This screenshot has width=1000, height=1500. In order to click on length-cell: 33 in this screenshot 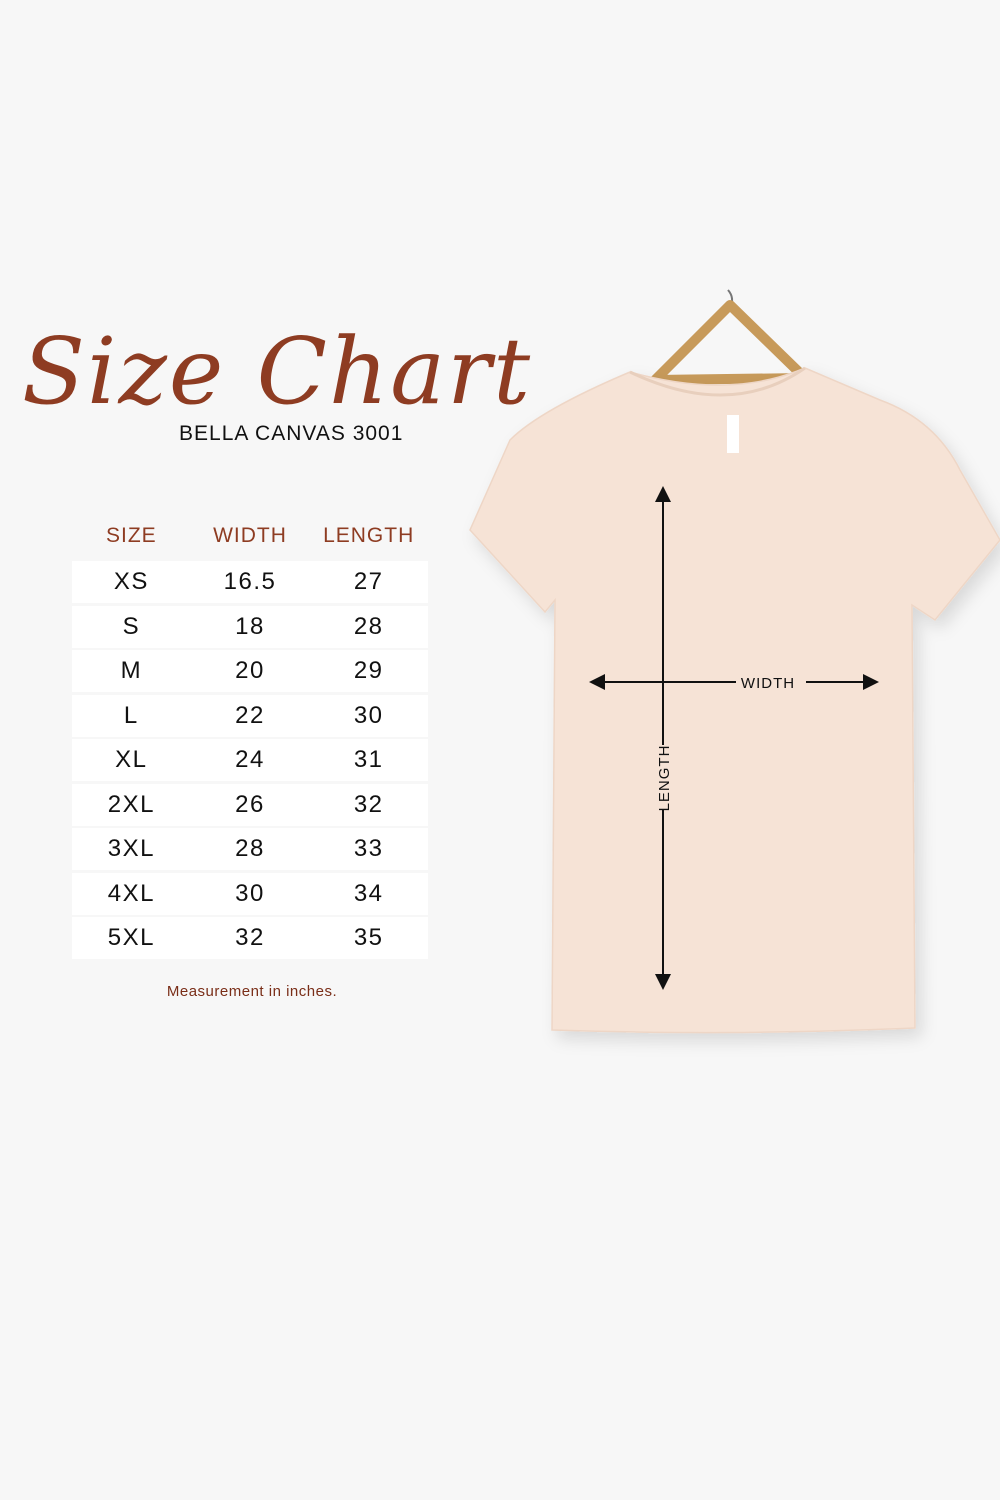, I will do `click(368, 848)`.